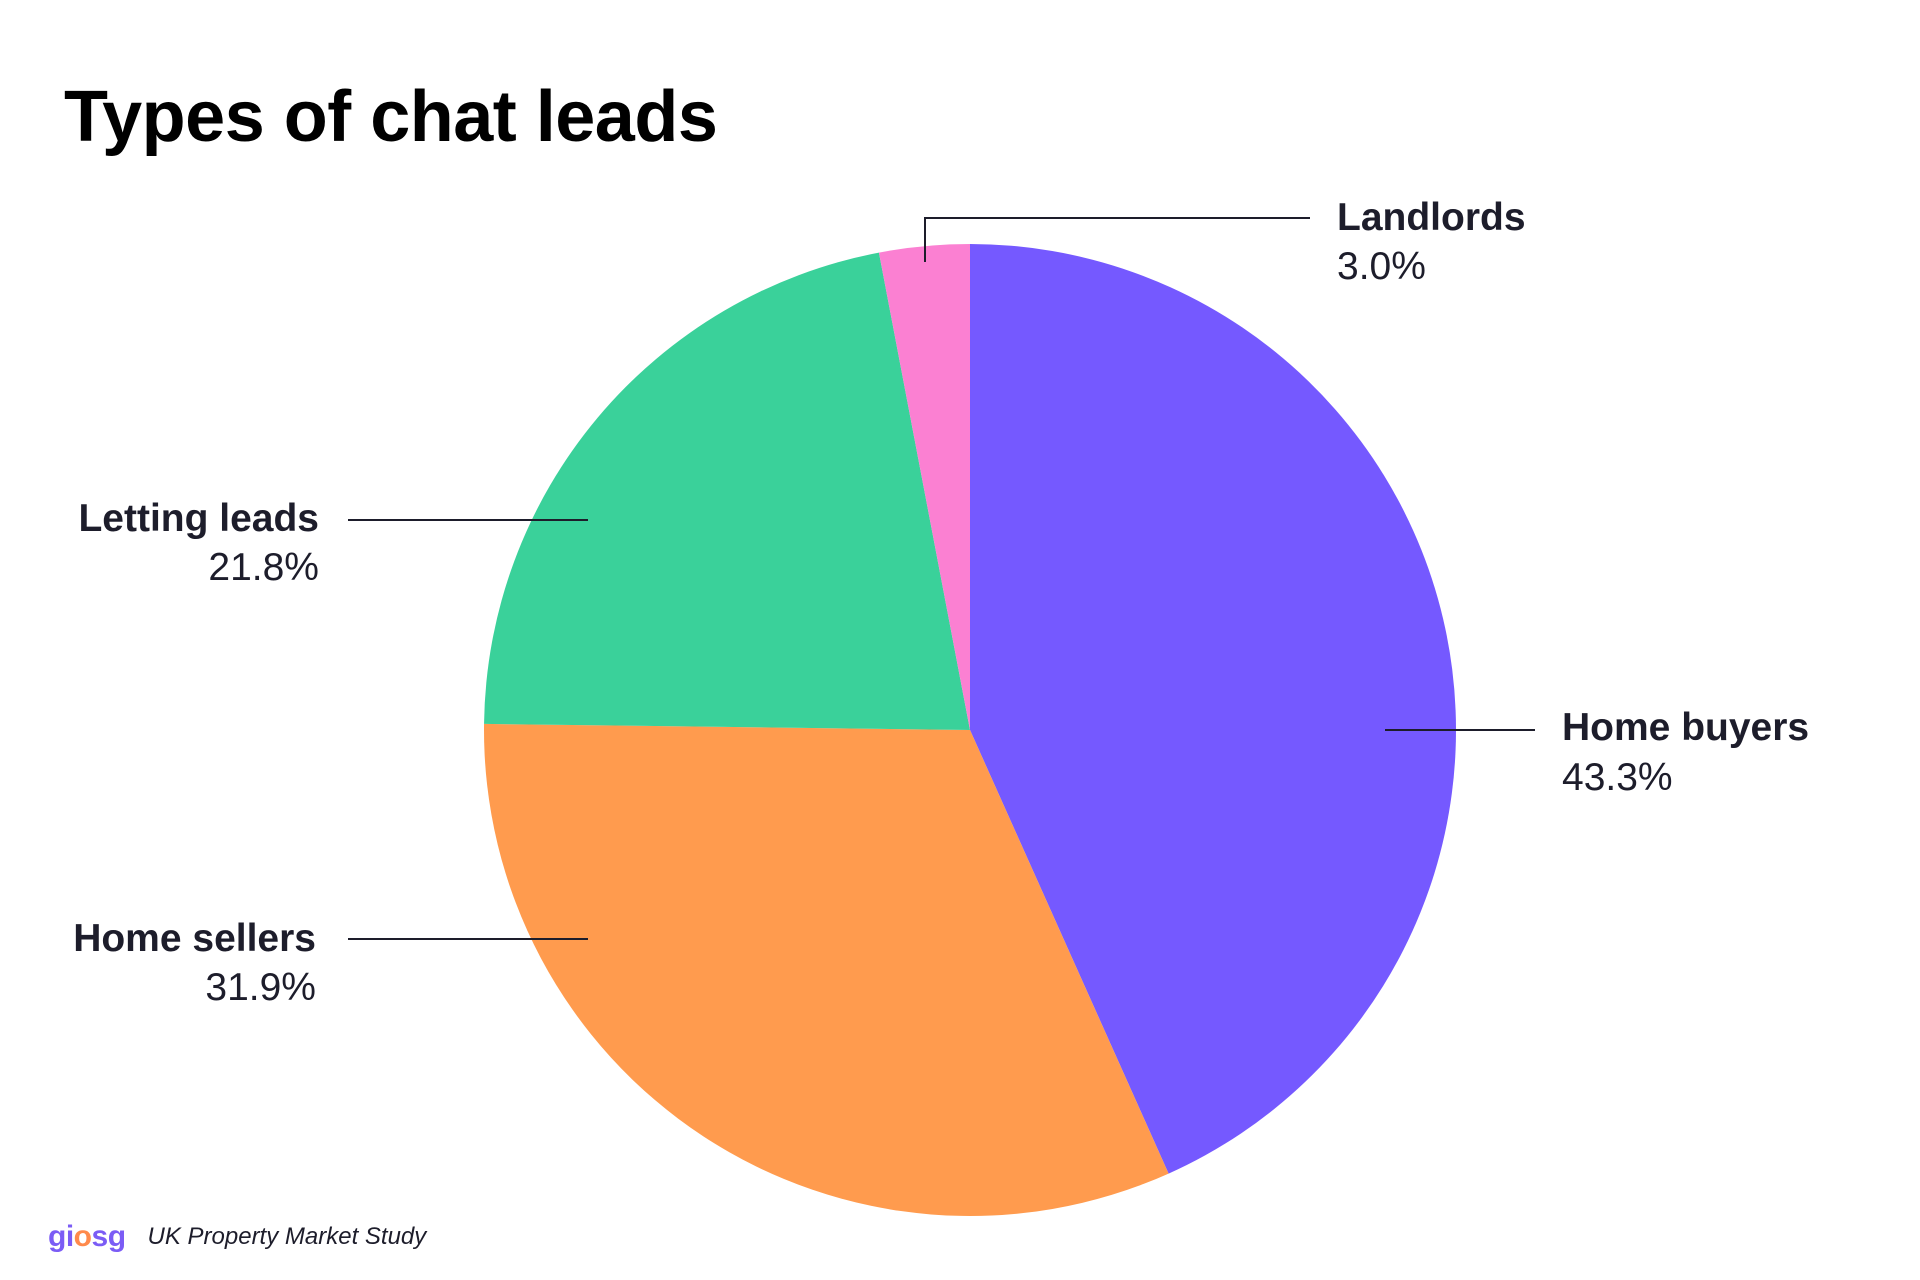 The image size is (1920, 1280). I want to click on pie-slice-letting-leads, so click(727, 491).